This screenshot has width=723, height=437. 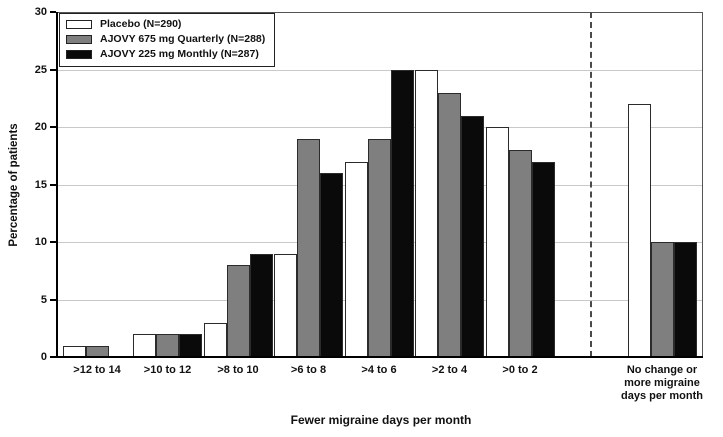 What do you see at coordinates (40, 184) in the screenshot?
I see `y-tick-label: 15` at bounding box center [40, 184].